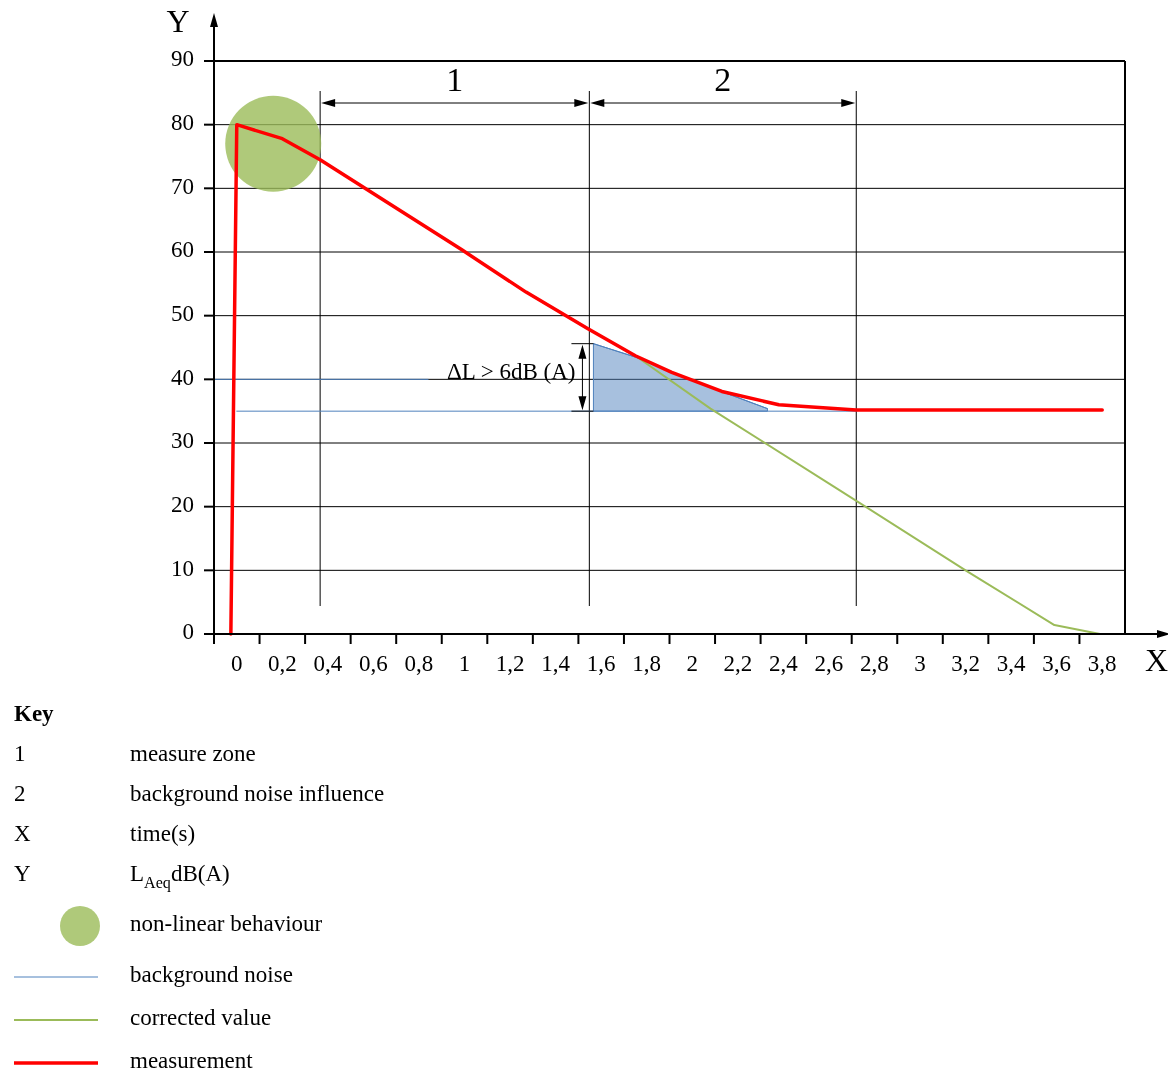 This screenshot has width=1168, height=1074. What do you see at coordinates (192, 1061) in the screenshot?
I see `legend-label: measurement` at bounding box center [192, 1061].